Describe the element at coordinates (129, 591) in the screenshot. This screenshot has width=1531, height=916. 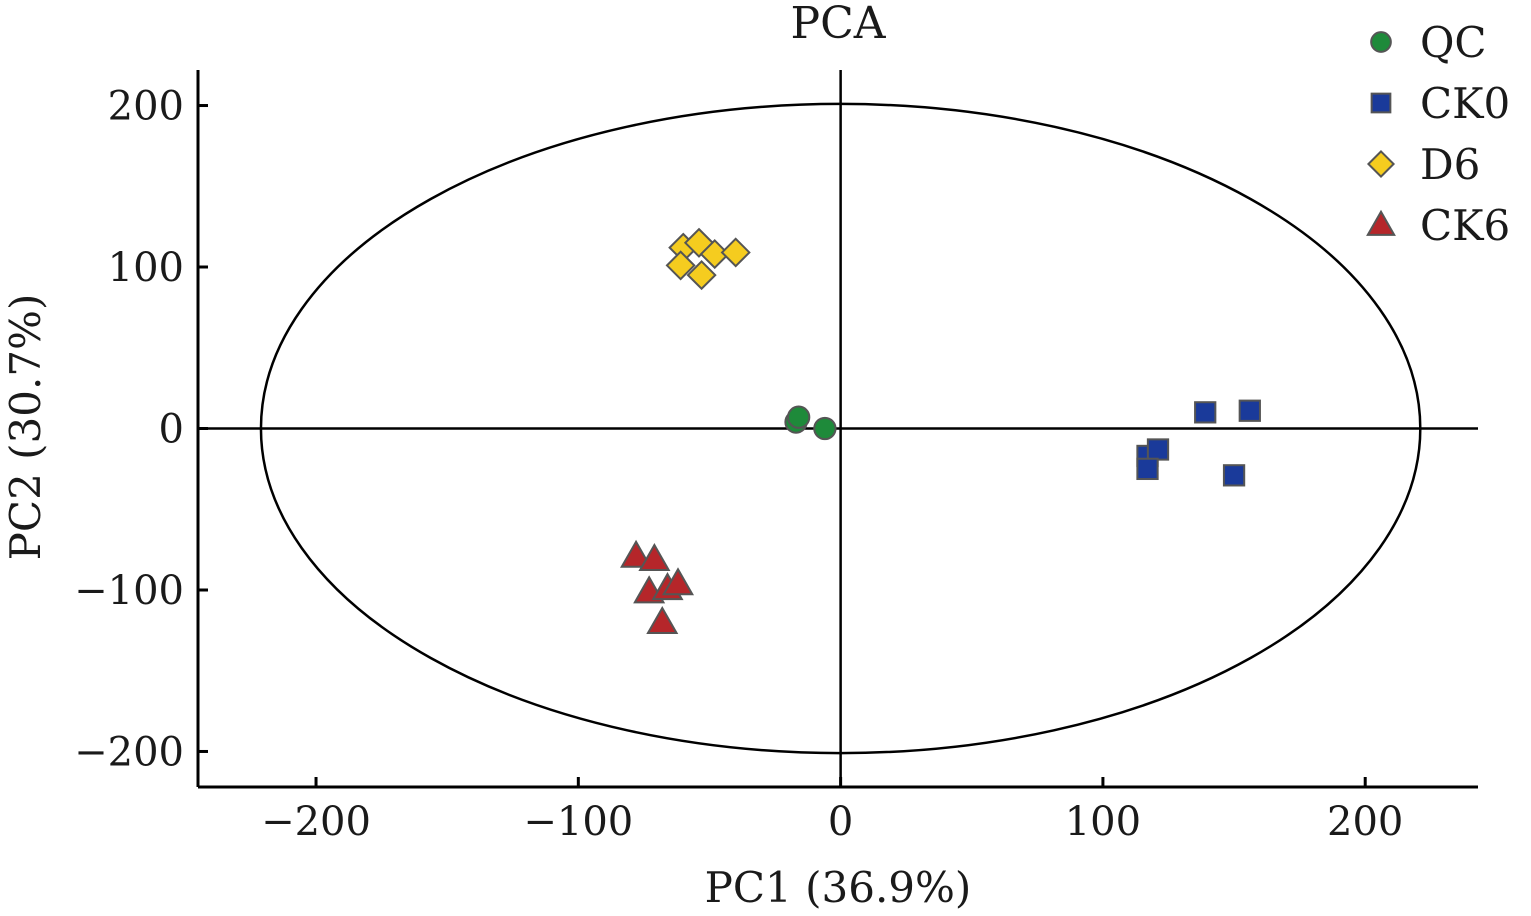
I see `y-tick-label: −100` at that location.